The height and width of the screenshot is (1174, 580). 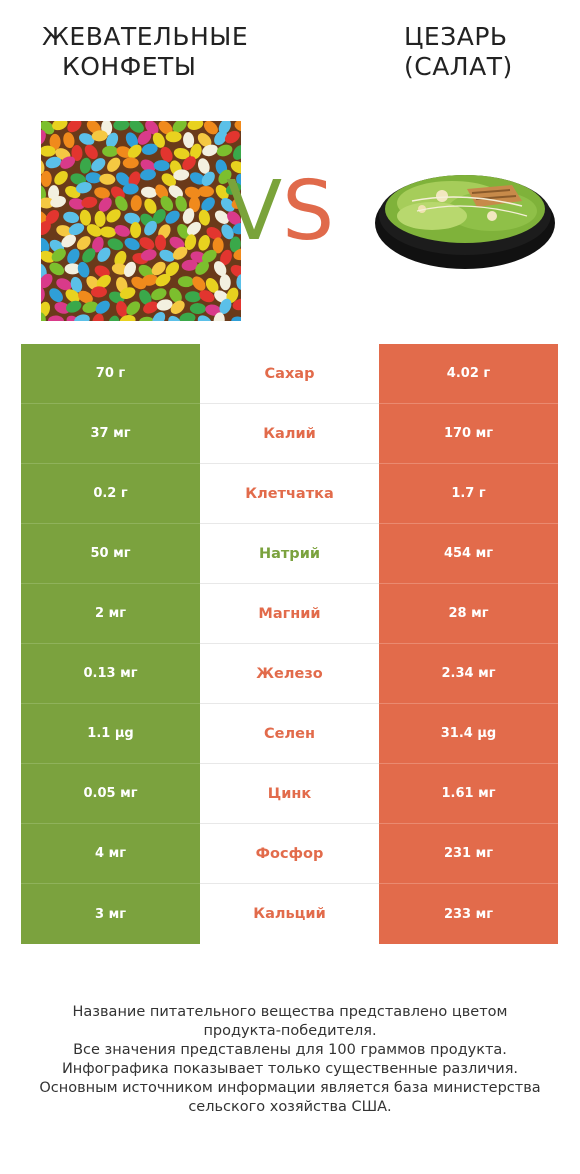 I want to click on left-value-cell: 0.13 мг, so click(x=110, y=674).